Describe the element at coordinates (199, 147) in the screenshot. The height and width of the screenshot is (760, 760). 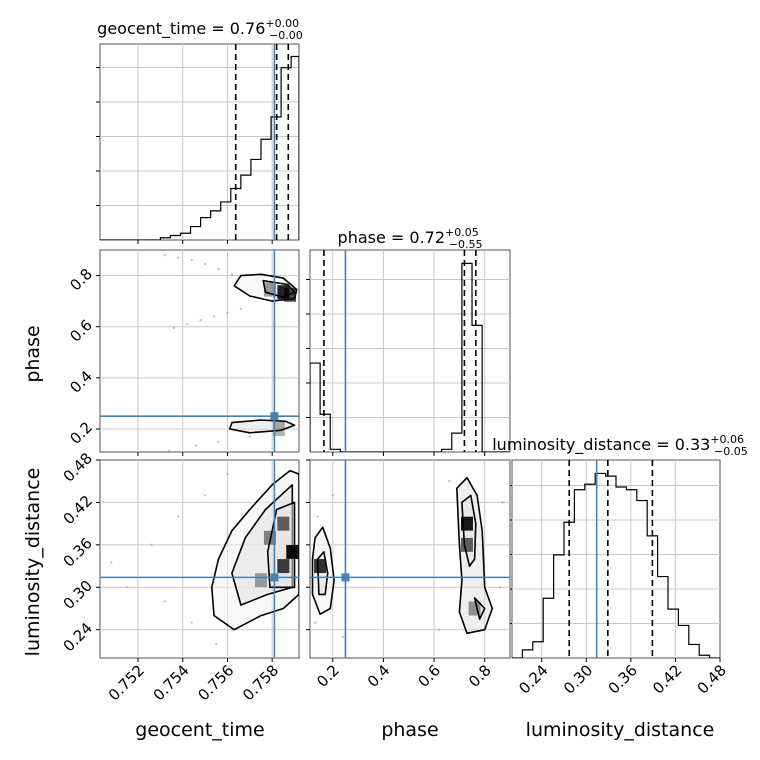
I see `histogram-step-geocent_time` at that location.